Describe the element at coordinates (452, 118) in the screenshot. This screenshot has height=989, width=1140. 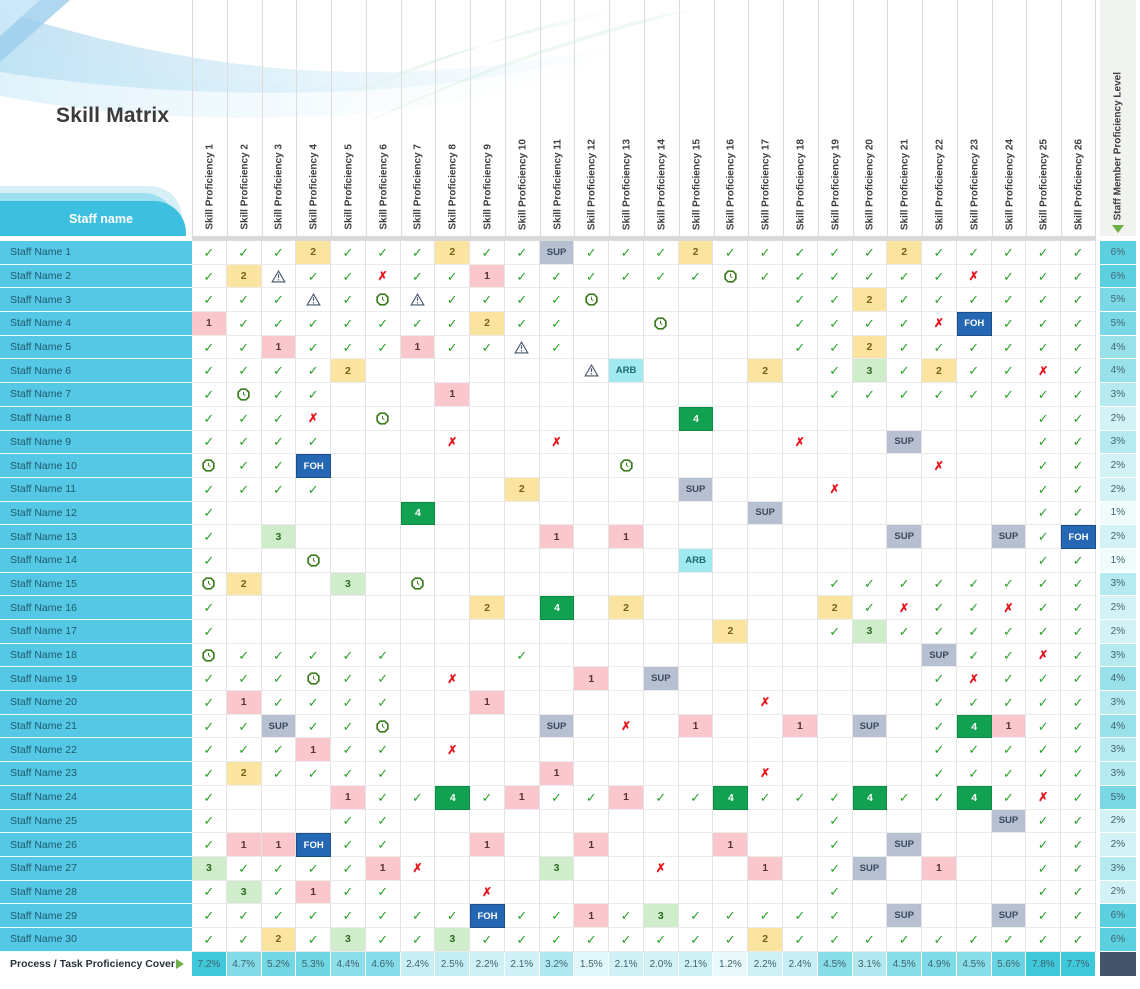
I see `column-header: Skill Proficiency 8` at that location.